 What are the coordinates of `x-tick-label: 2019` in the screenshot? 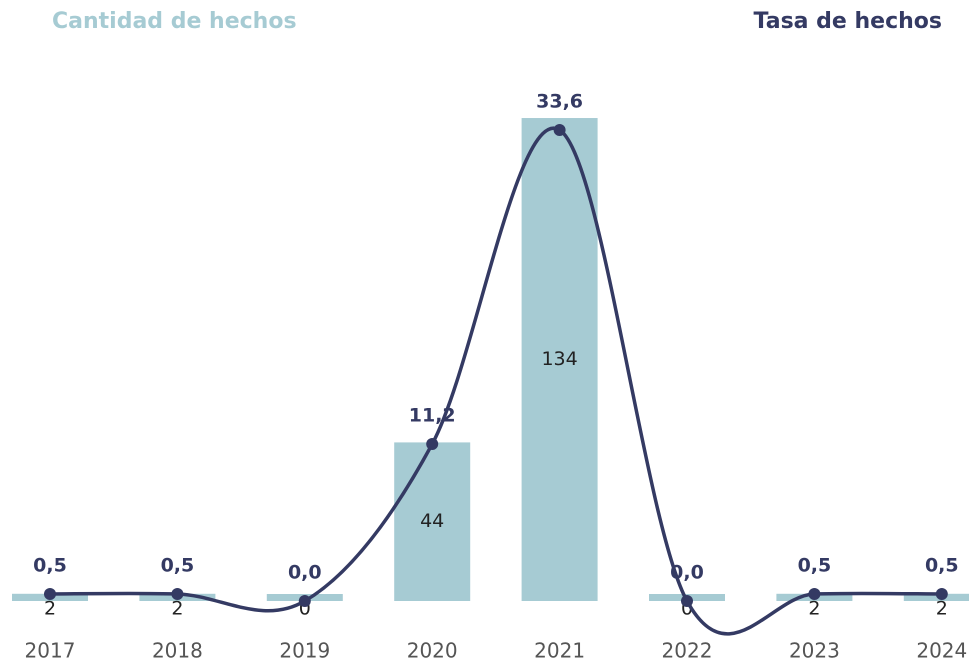 It's located at (304, 651).